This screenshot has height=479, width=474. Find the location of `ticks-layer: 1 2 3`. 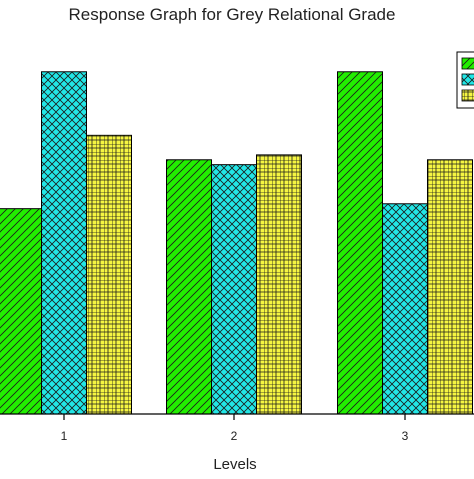

ticks-layer: 1 2 3 is located at coordinates (235, 428).